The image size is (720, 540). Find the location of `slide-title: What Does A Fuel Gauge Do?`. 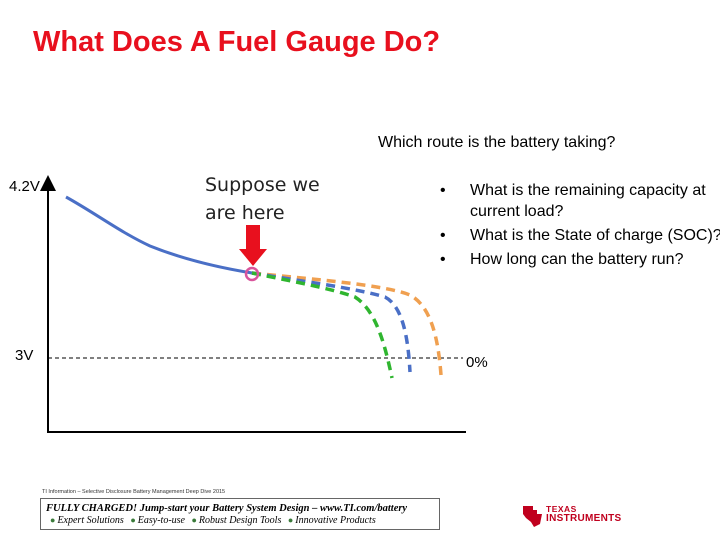

slide-title: What Does A Fuel Gauge Do? is located at coordinates (237, 42).